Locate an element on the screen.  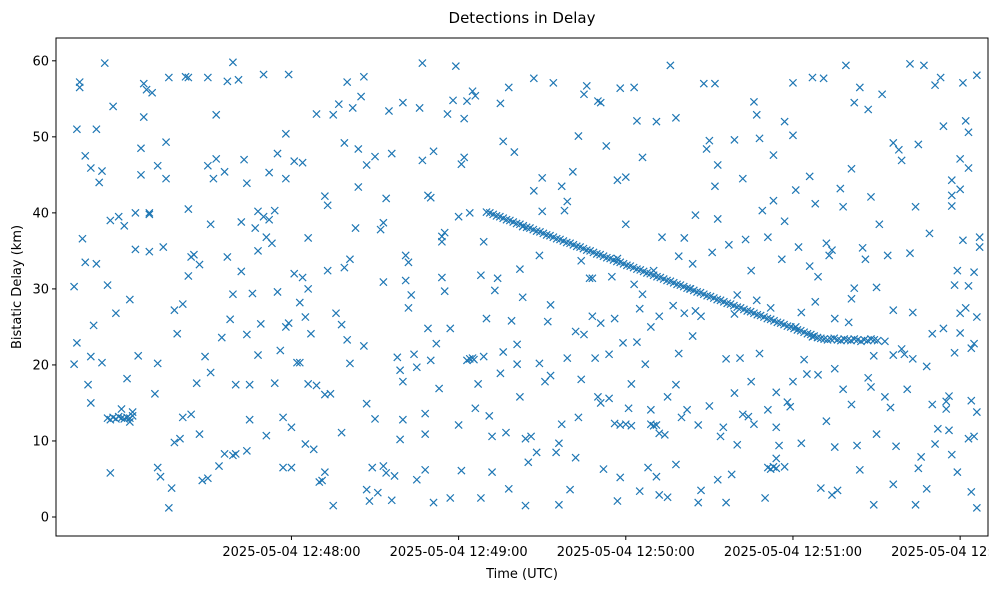
y-tick-label: 40 is located at coordinates (40, 213).